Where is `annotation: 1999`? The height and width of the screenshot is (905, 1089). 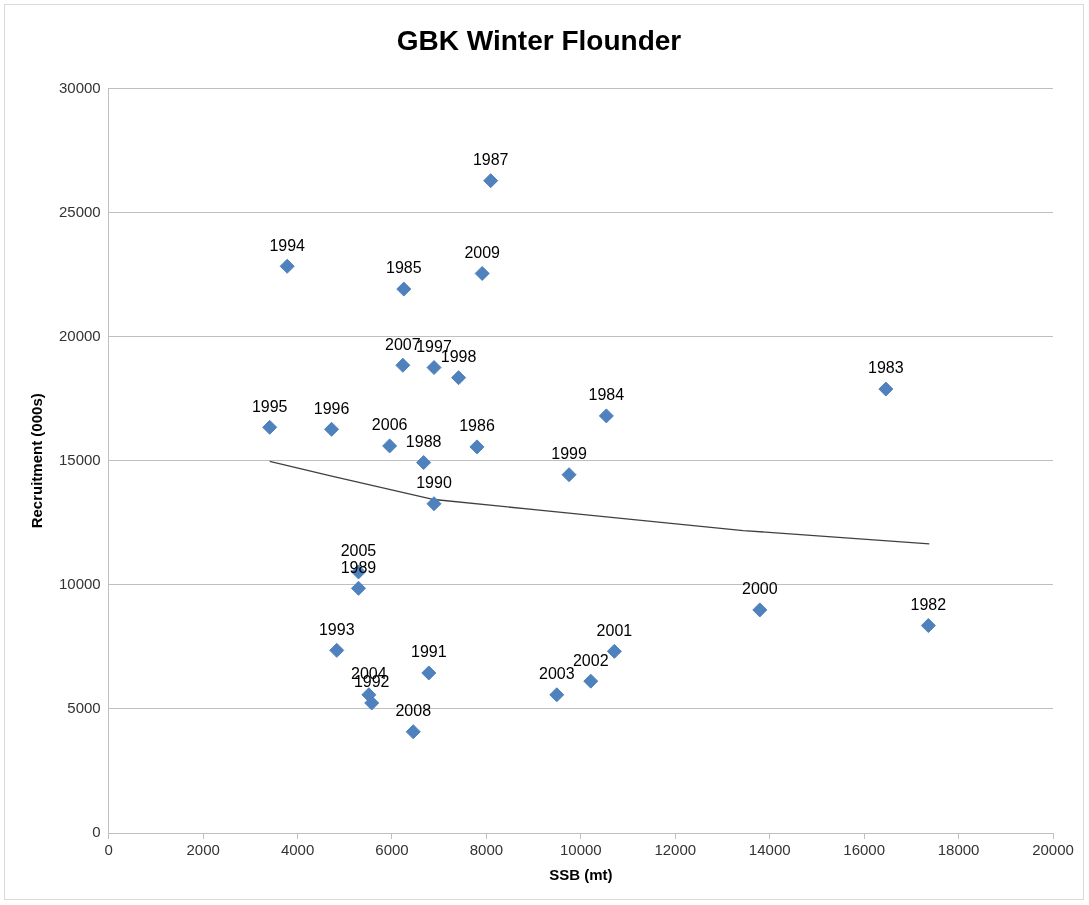 annotation: 1999 is located at coordinates (569, 454).